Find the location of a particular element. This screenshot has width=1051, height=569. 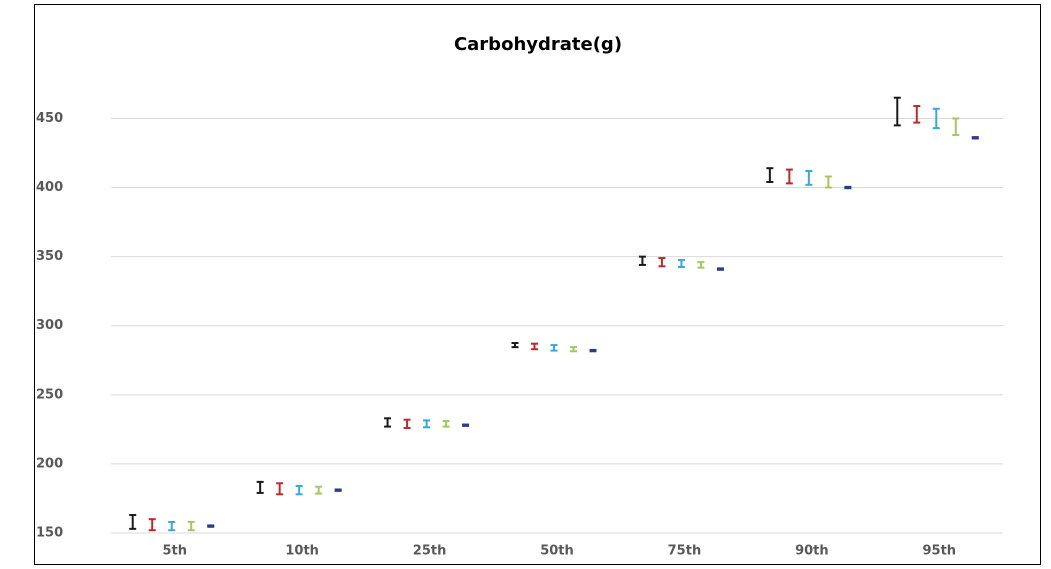

y-tick-label: 200 is located at coordinates (49, 463).